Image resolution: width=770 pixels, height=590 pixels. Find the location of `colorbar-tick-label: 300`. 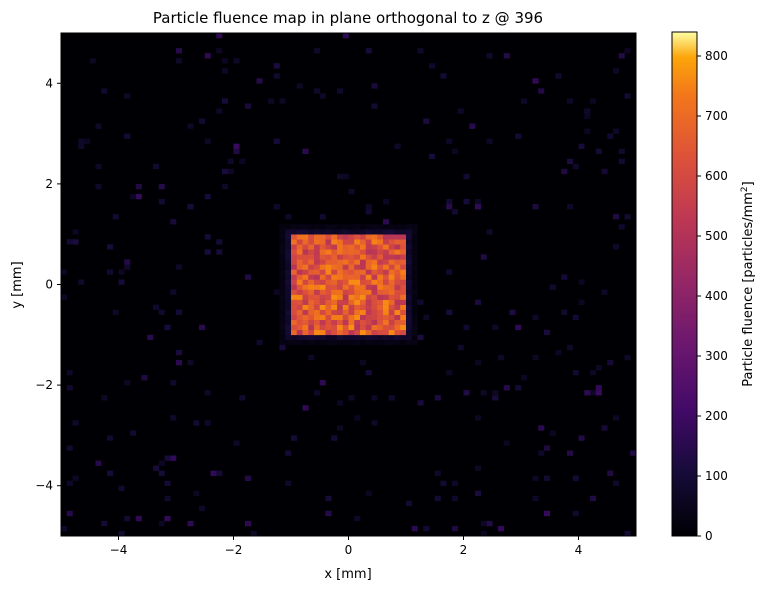

colorbar-tick-label: 300 is located at coordinates (716, 356).